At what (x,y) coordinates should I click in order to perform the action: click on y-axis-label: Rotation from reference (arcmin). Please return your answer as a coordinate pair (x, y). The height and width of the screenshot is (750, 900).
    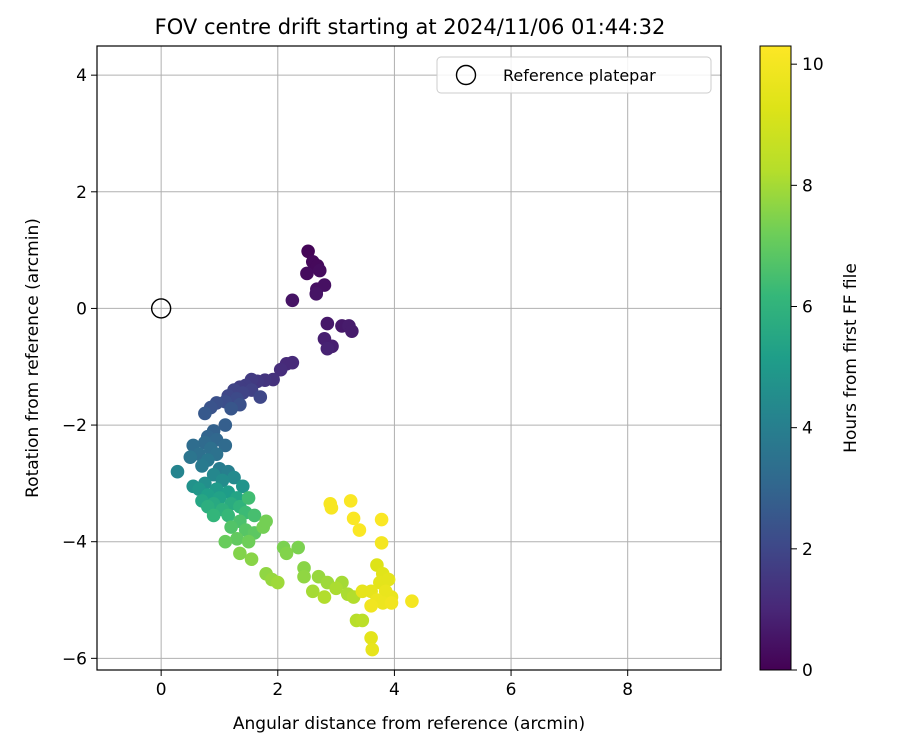
    Looking at the image, I should click on (33, 358).